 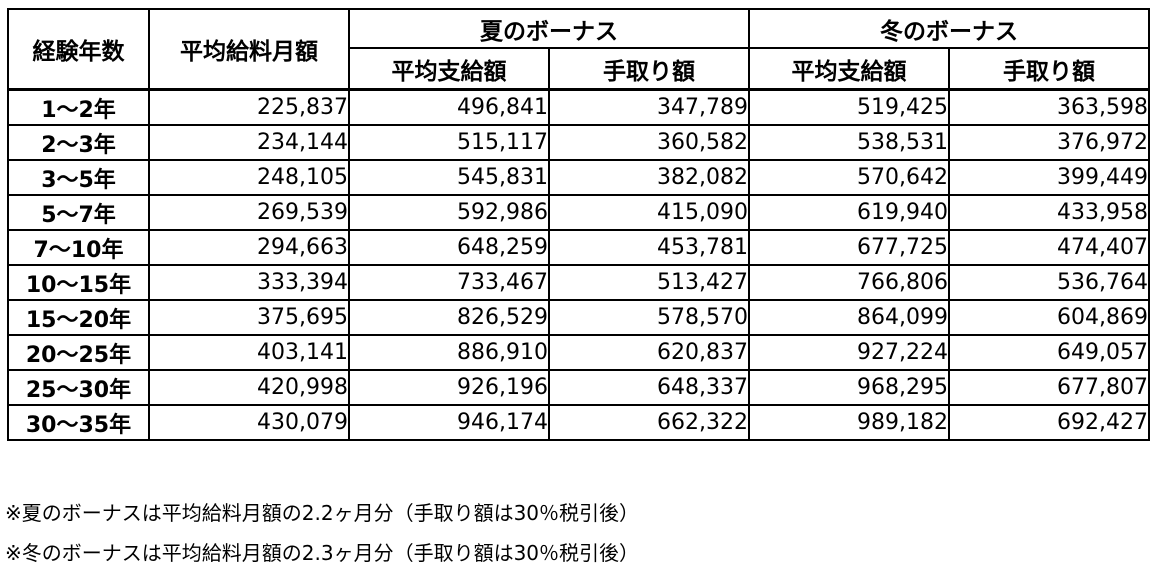 What do you see at coordinates (1049, 317) in the screenshot?
I see `cell-winter-take-home: 604,869` at bounding box center [1049, 317].